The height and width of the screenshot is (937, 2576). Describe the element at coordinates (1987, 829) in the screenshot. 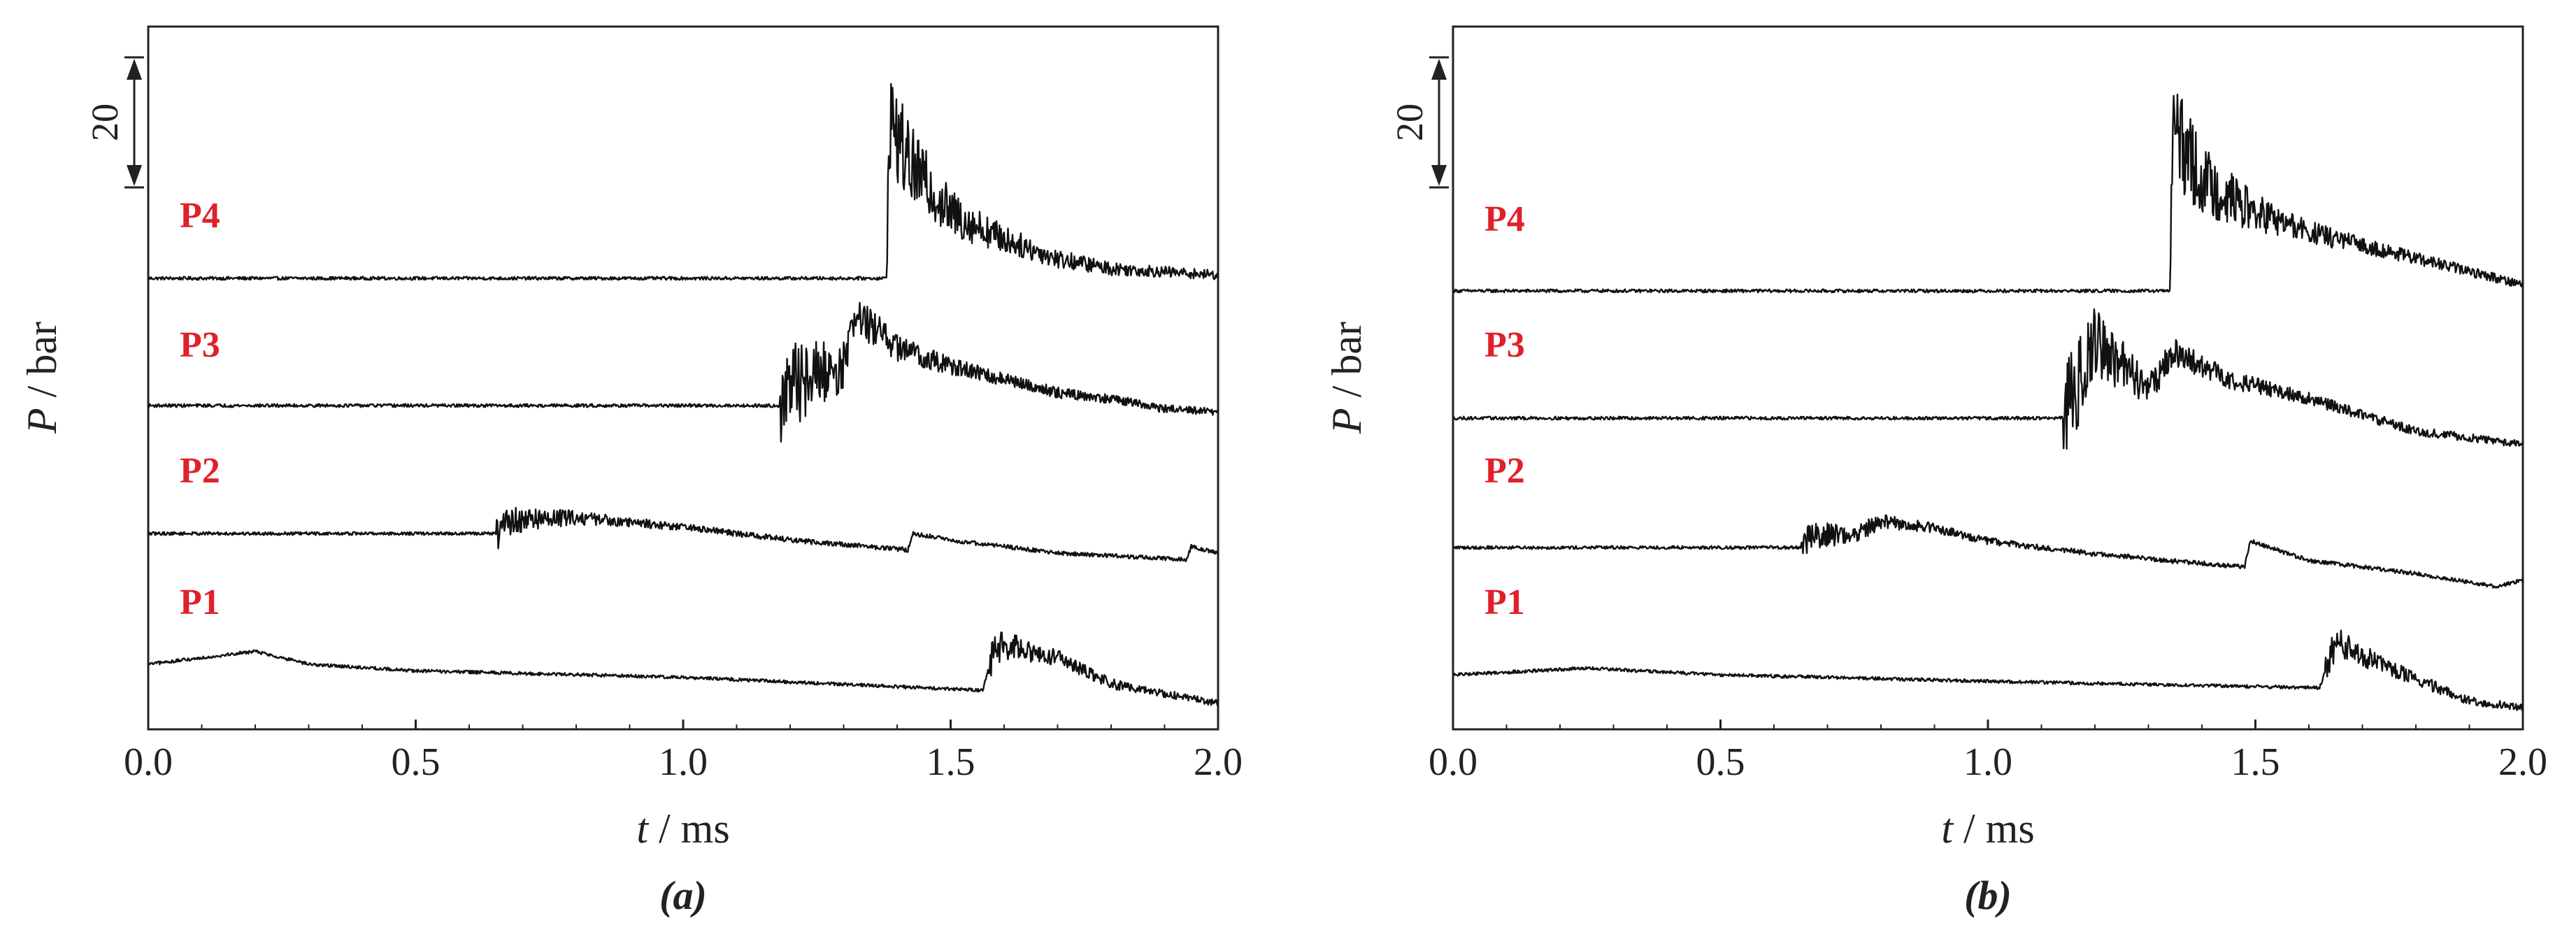

I see `panel-b-x-axis-label: t / ms` at that location.